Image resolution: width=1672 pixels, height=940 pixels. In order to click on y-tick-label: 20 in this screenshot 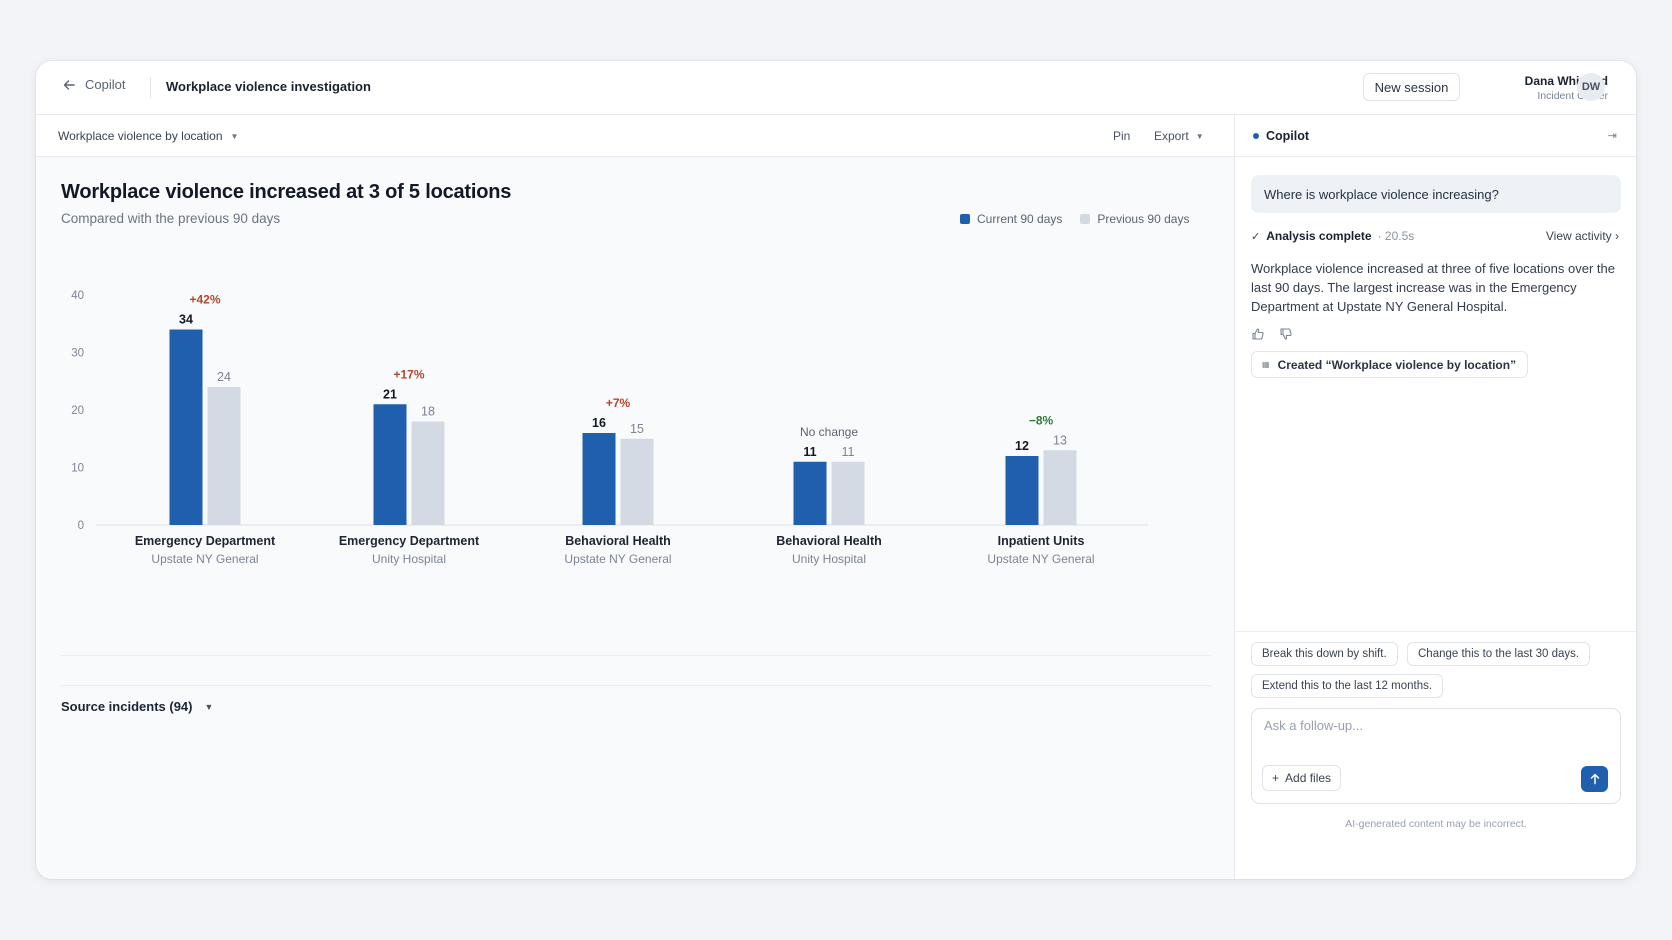, I will do `click(77, 411)`.